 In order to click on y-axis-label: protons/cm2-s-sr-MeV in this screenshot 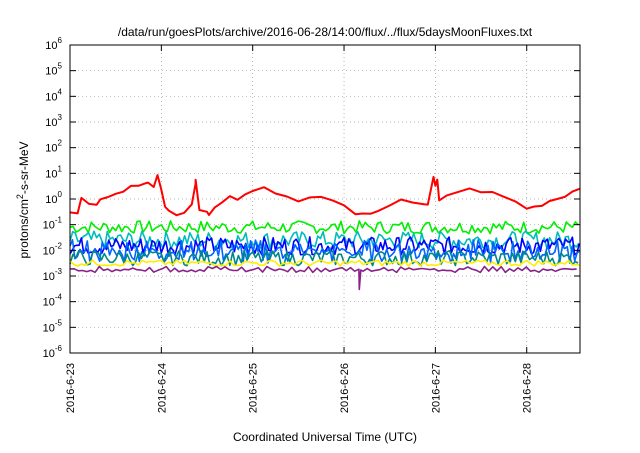, I will do `click(23, 199)`.